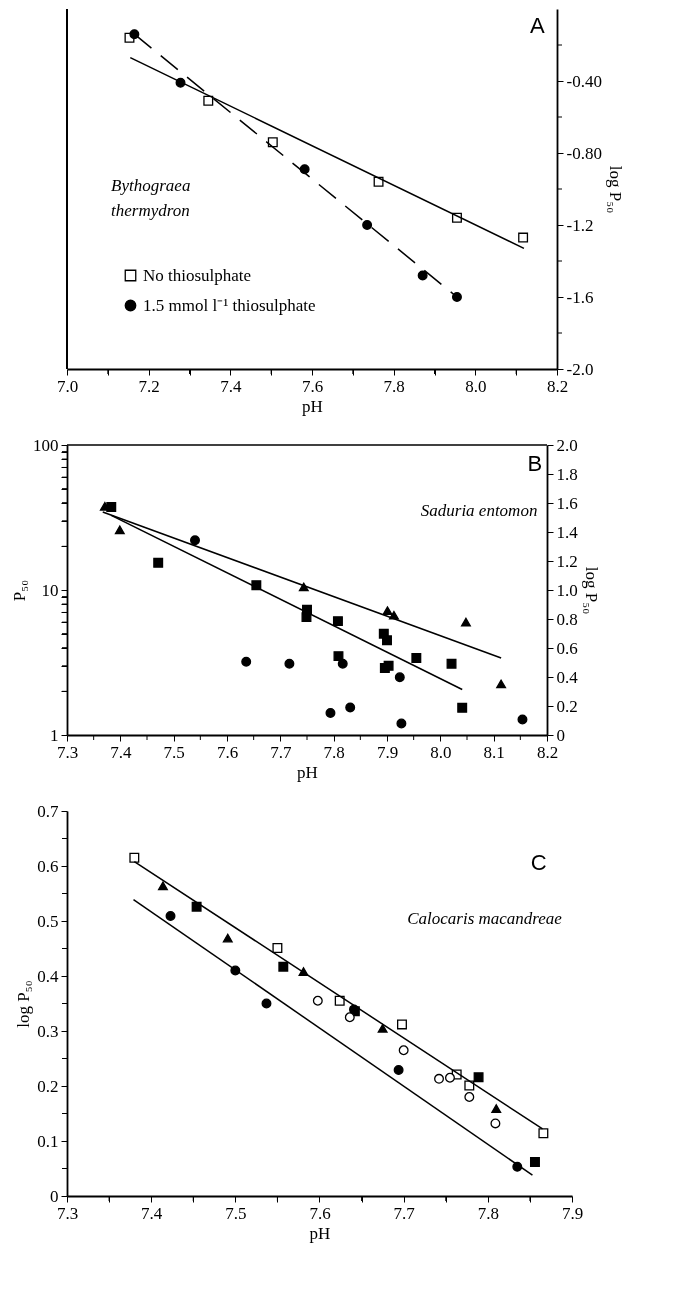 The height and width of the screenshot is (1300, 682). Describe the element at coordinates (19, 590) in the screenshot. I see `y-axis-title: P₅₀` at that location.